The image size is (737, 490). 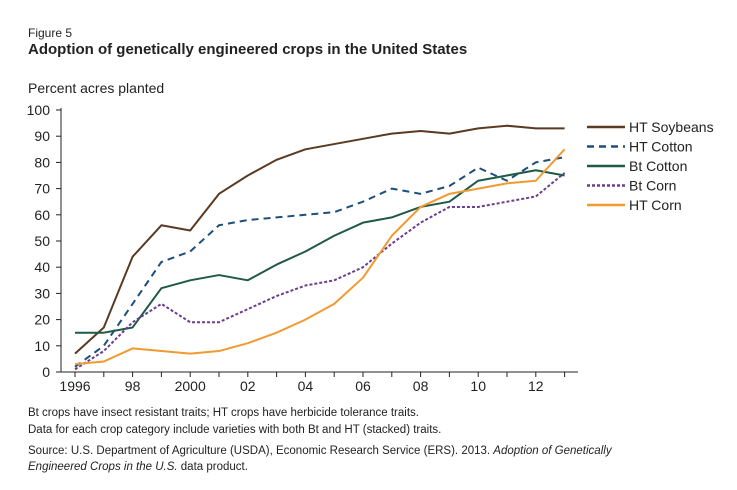 What do you see at coordinates (42, 241) in the screenshot?
I see `y-tick-label: 50` at bounding box center [42, 241].